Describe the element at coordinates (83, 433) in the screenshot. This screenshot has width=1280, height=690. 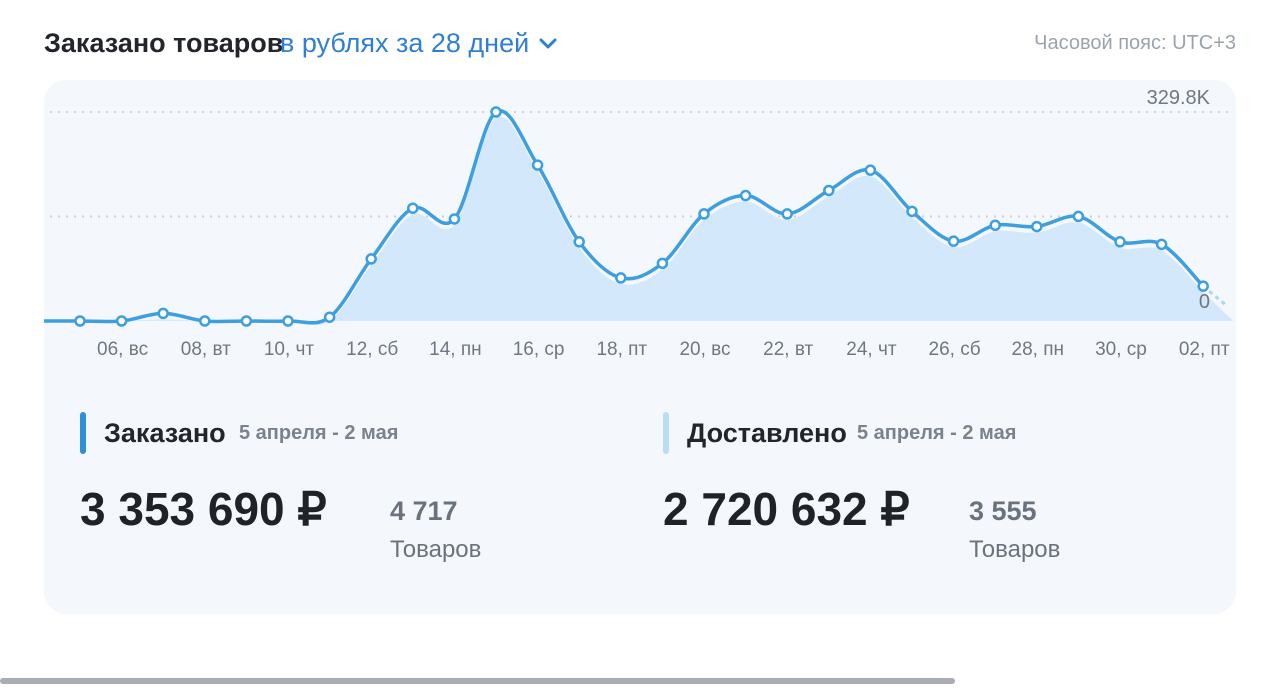
I see `ordered-accent-bar` at that location.